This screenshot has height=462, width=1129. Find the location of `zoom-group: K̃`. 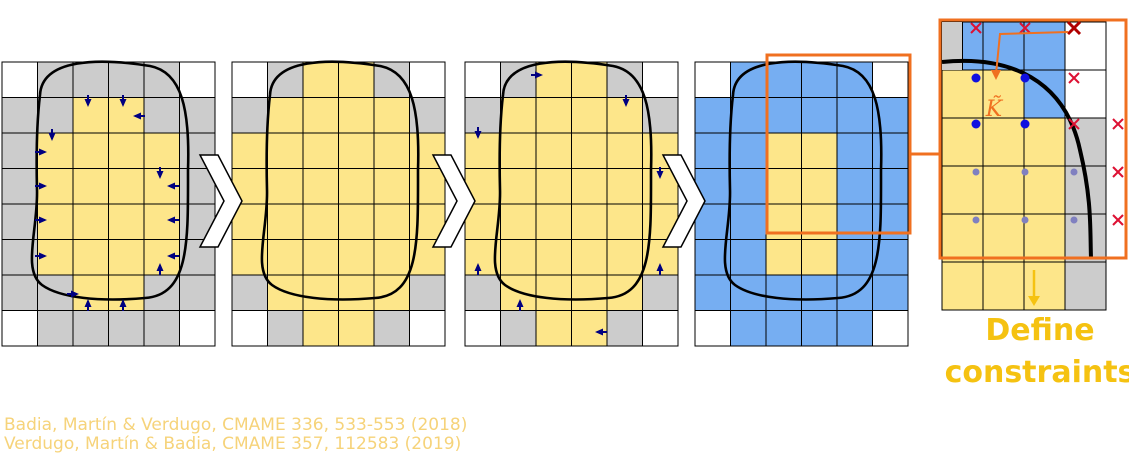

zoom-group: K̃ is located at coordinates (1033, 164).